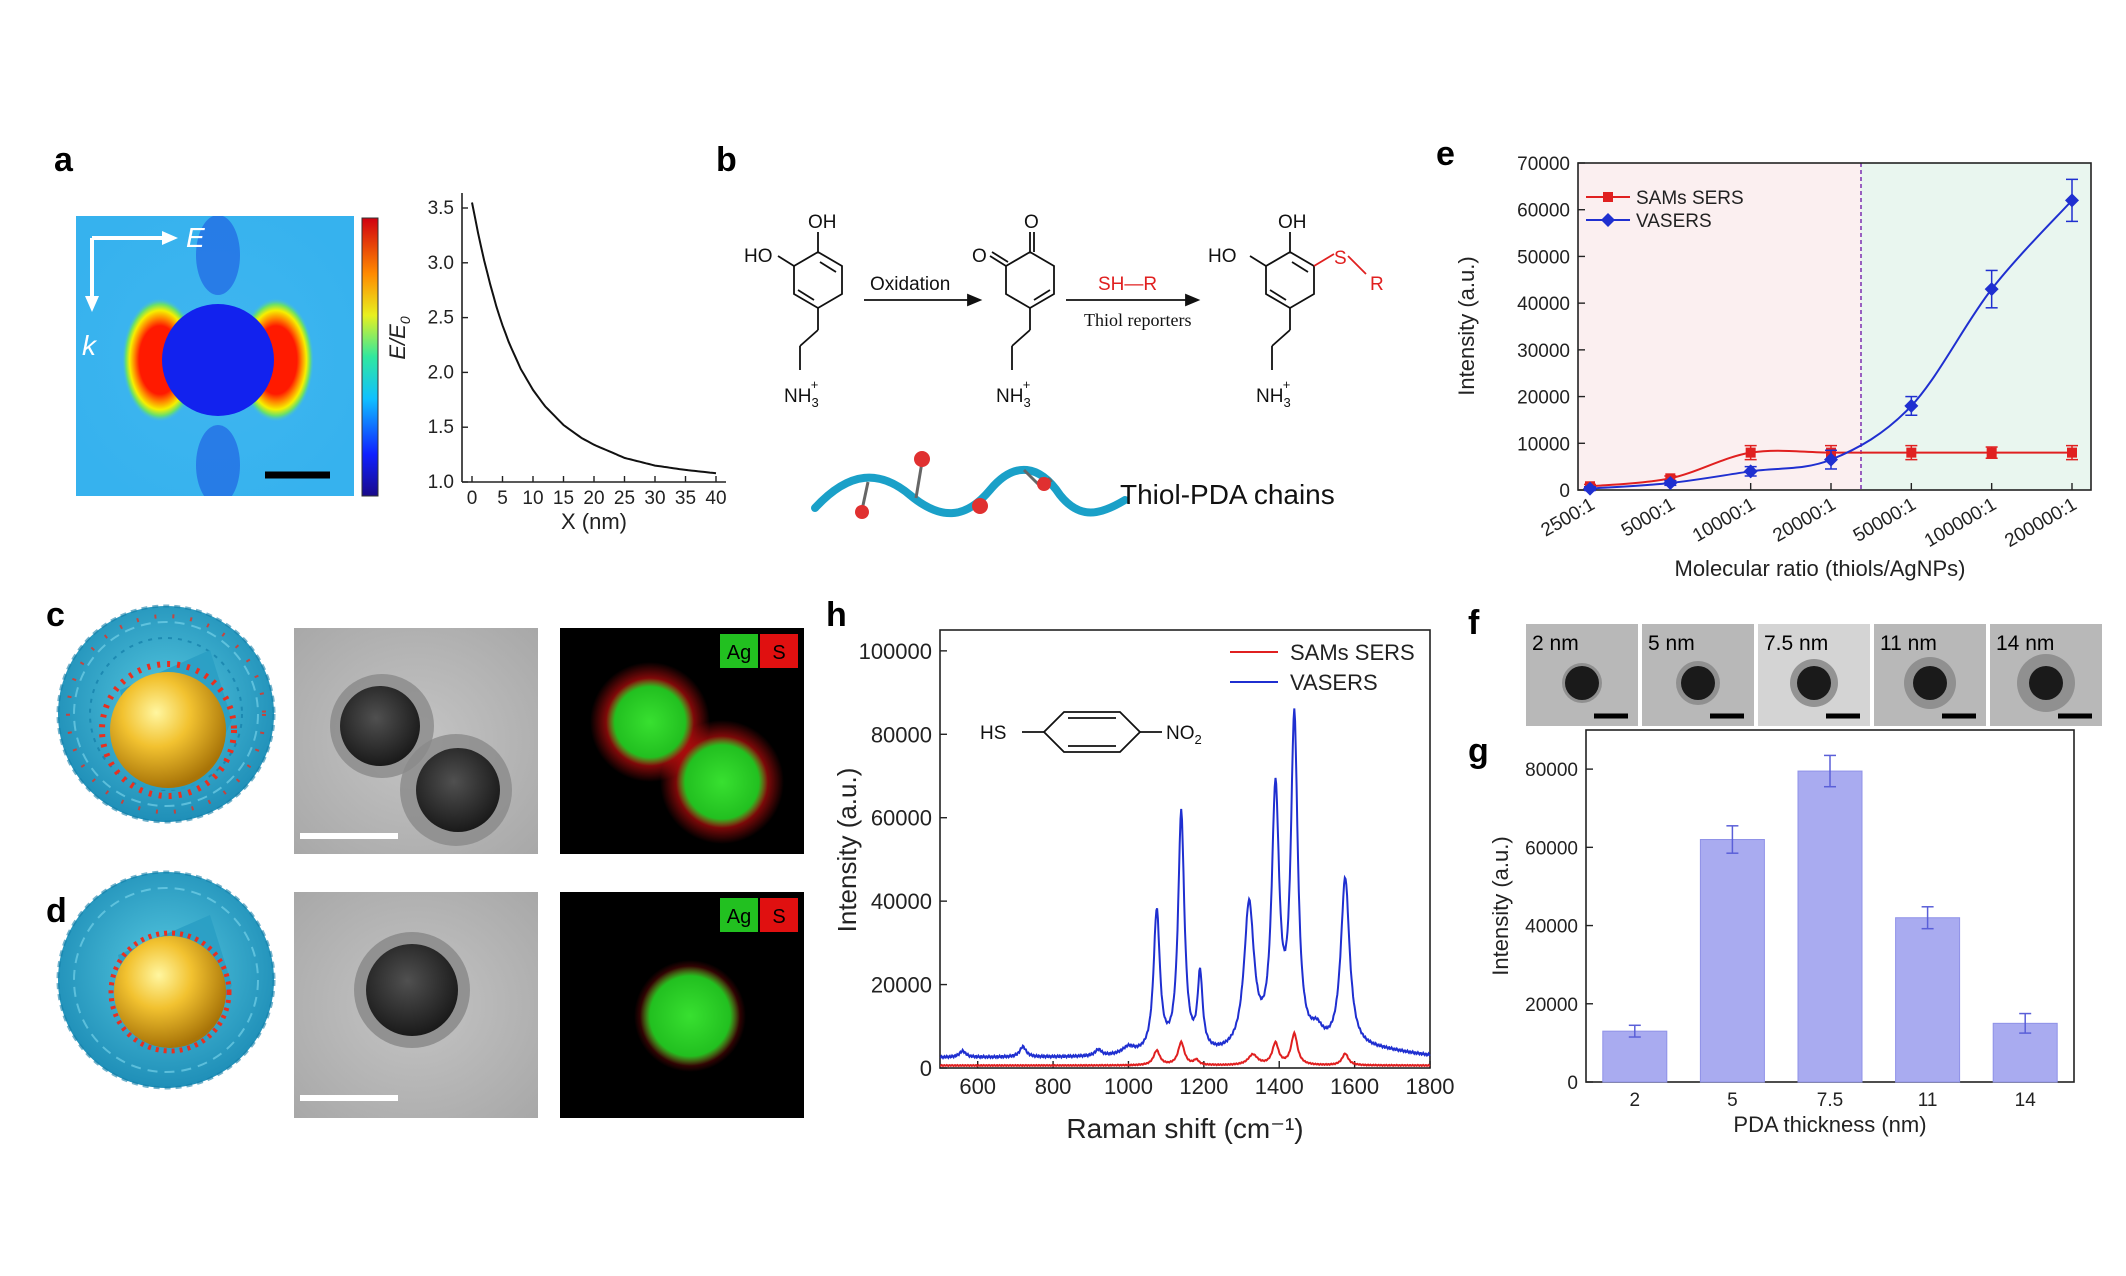  Describe the element at coordinates (1648, 517) in the screenshot. I see `ratio-xtick-label: 5000:1` at that location.